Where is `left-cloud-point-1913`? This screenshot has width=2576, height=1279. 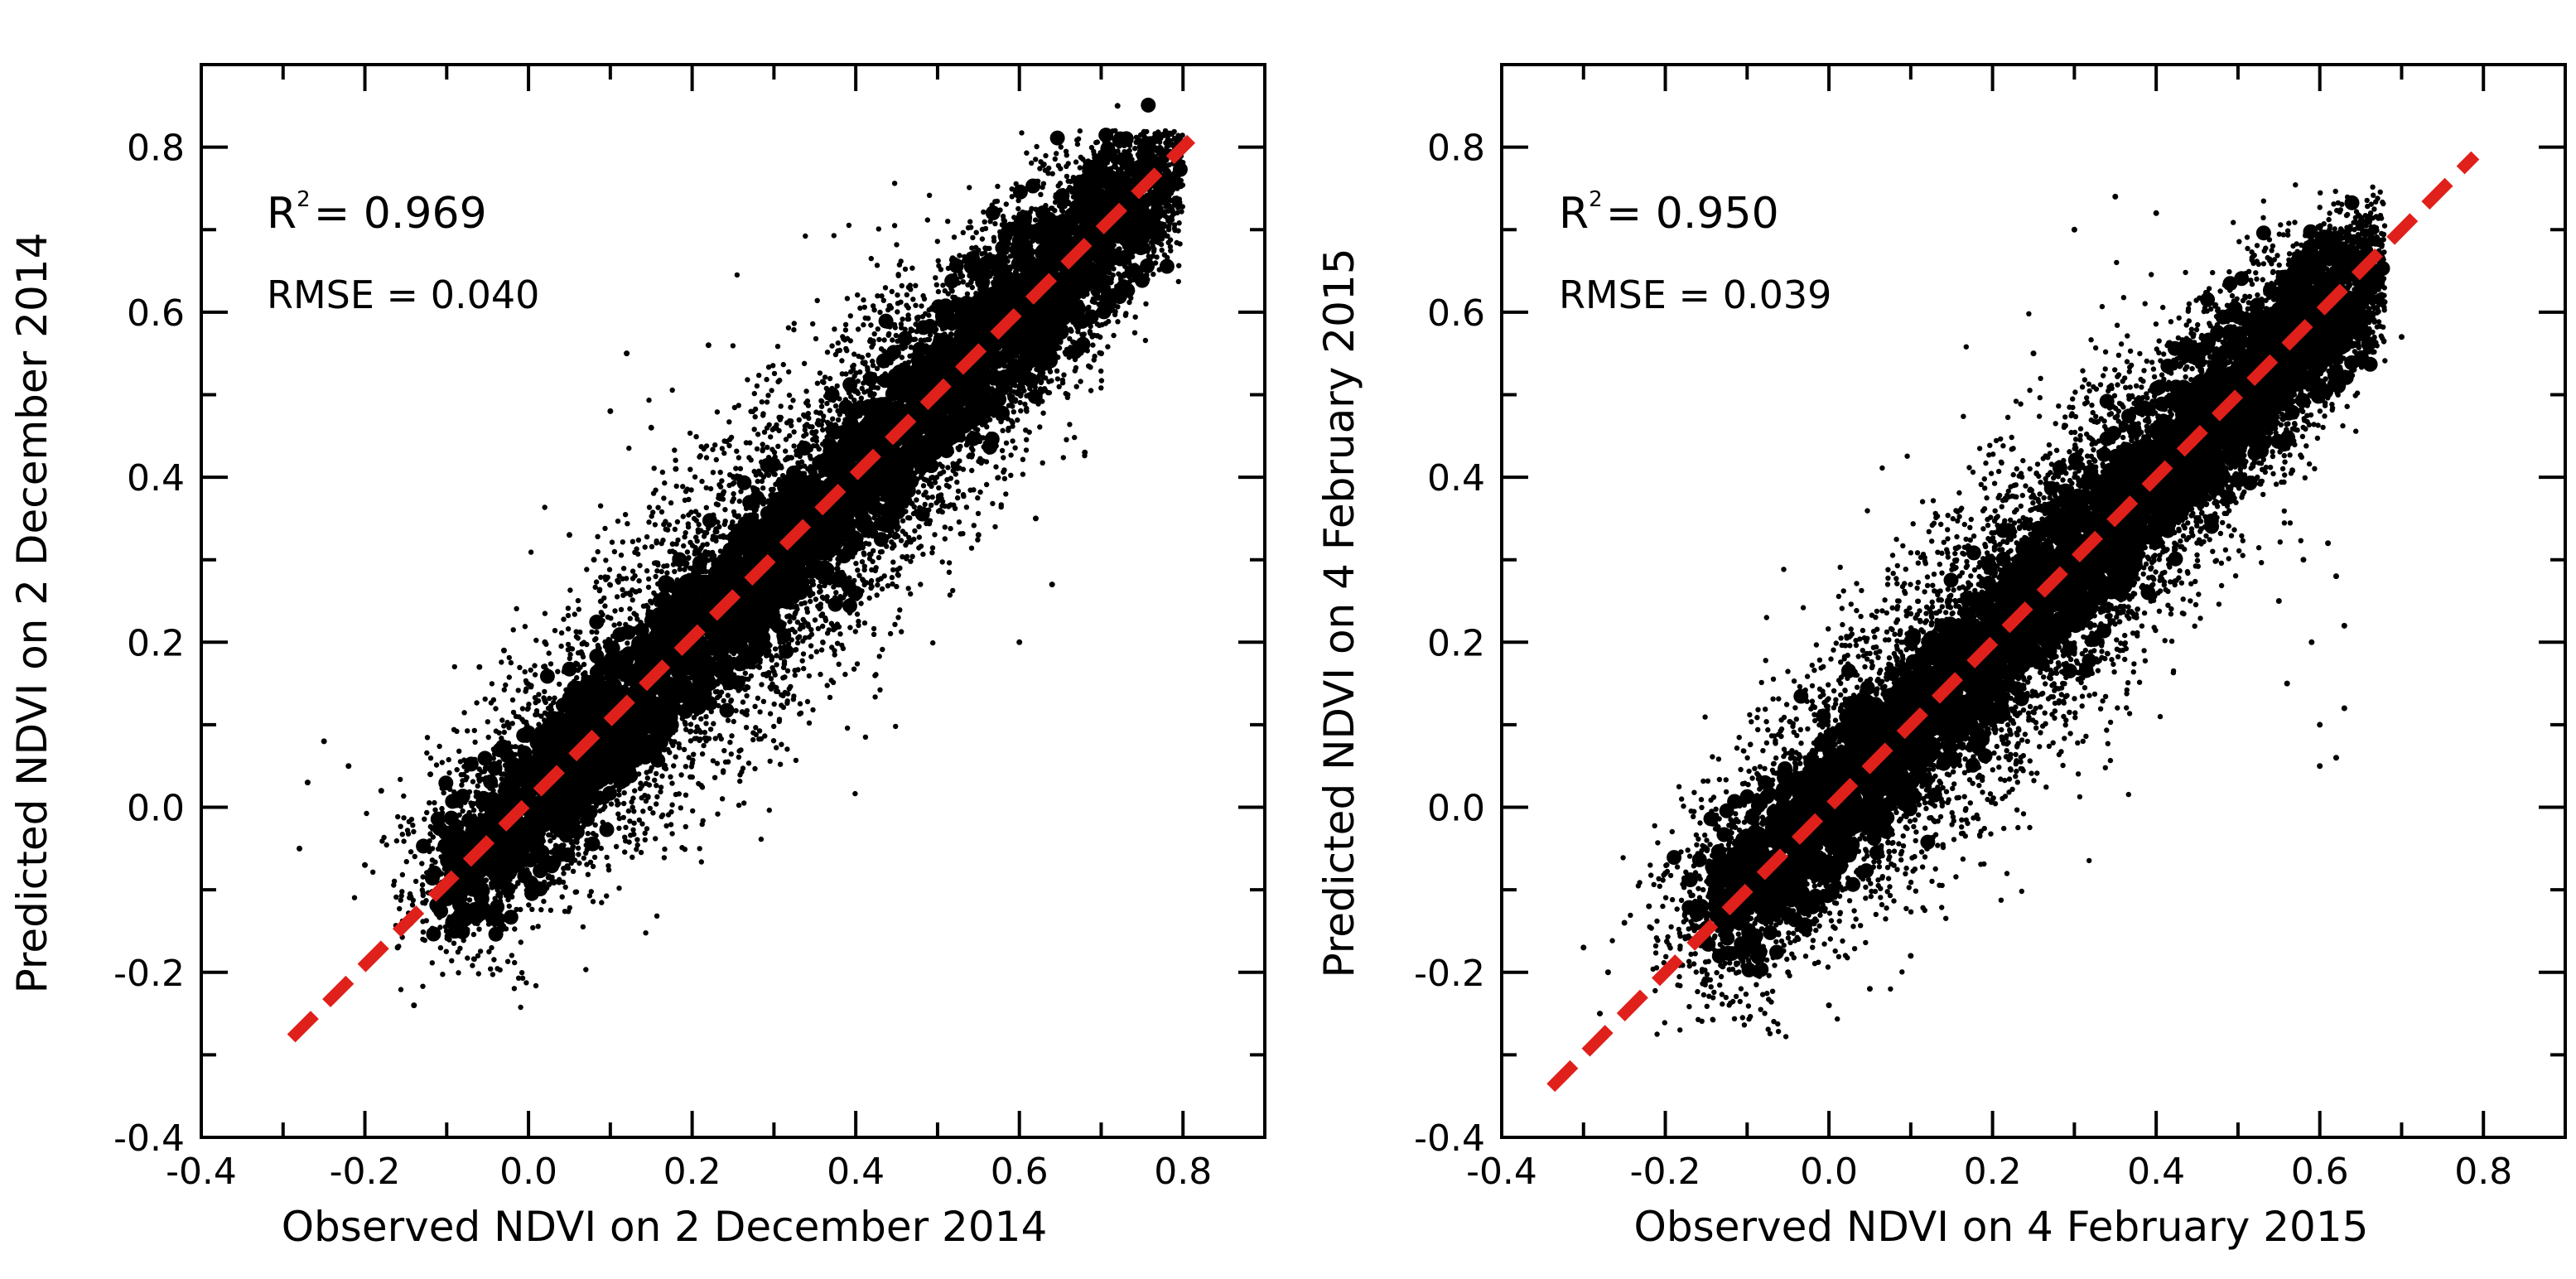 left-cloud-point-1913 is located at coordinates (630, 609).